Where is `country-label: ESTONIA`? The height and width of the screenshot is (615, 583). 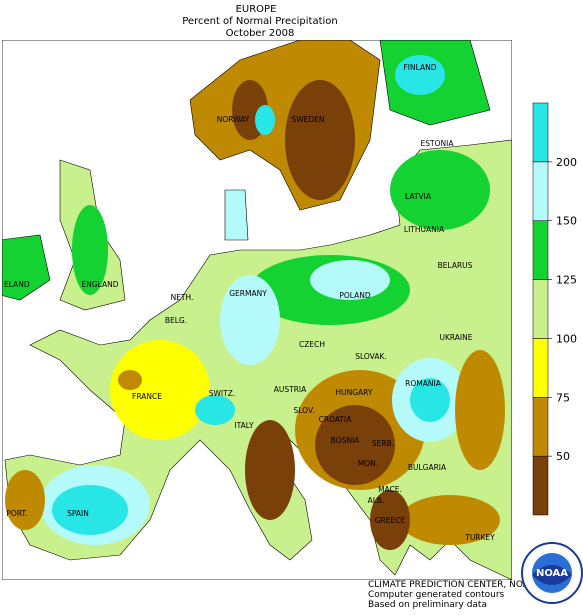
country-label: ESTONIA is located at coordinates (438, 143).